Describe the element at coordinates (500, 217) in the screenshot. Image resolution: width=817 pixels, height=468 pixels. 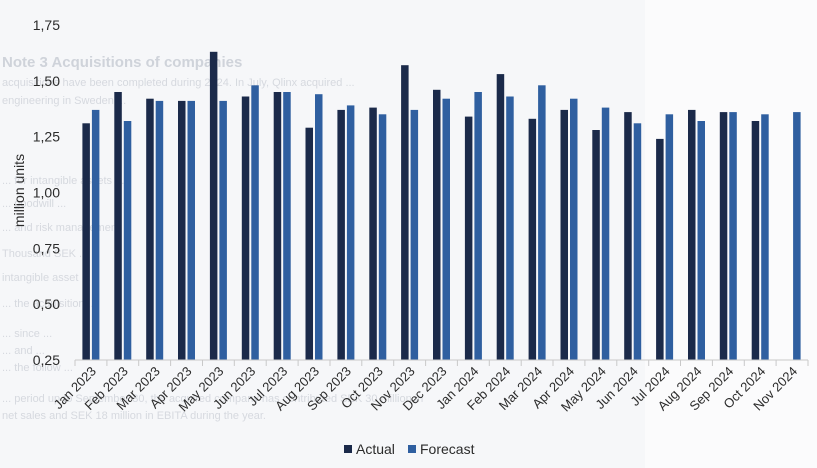
I see `bar-actual-feb-2024` at that location.